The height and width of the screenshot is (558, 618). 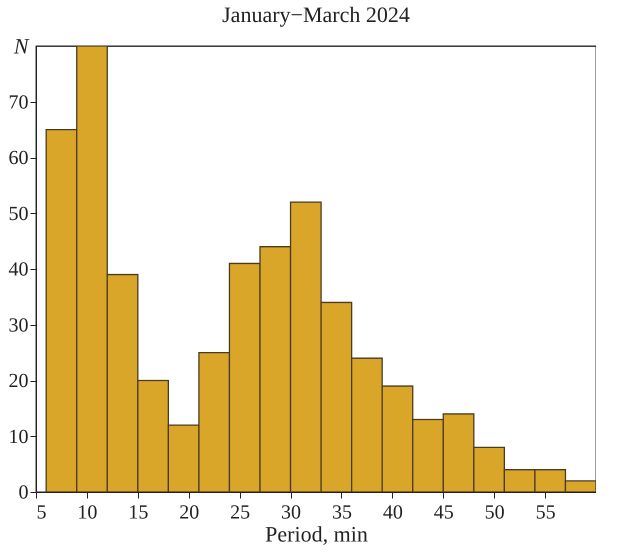 What do you see at coordinates (87, 513) in the screenshot?
I see `x-tick-label: 10` at bounding box center [87, 513].